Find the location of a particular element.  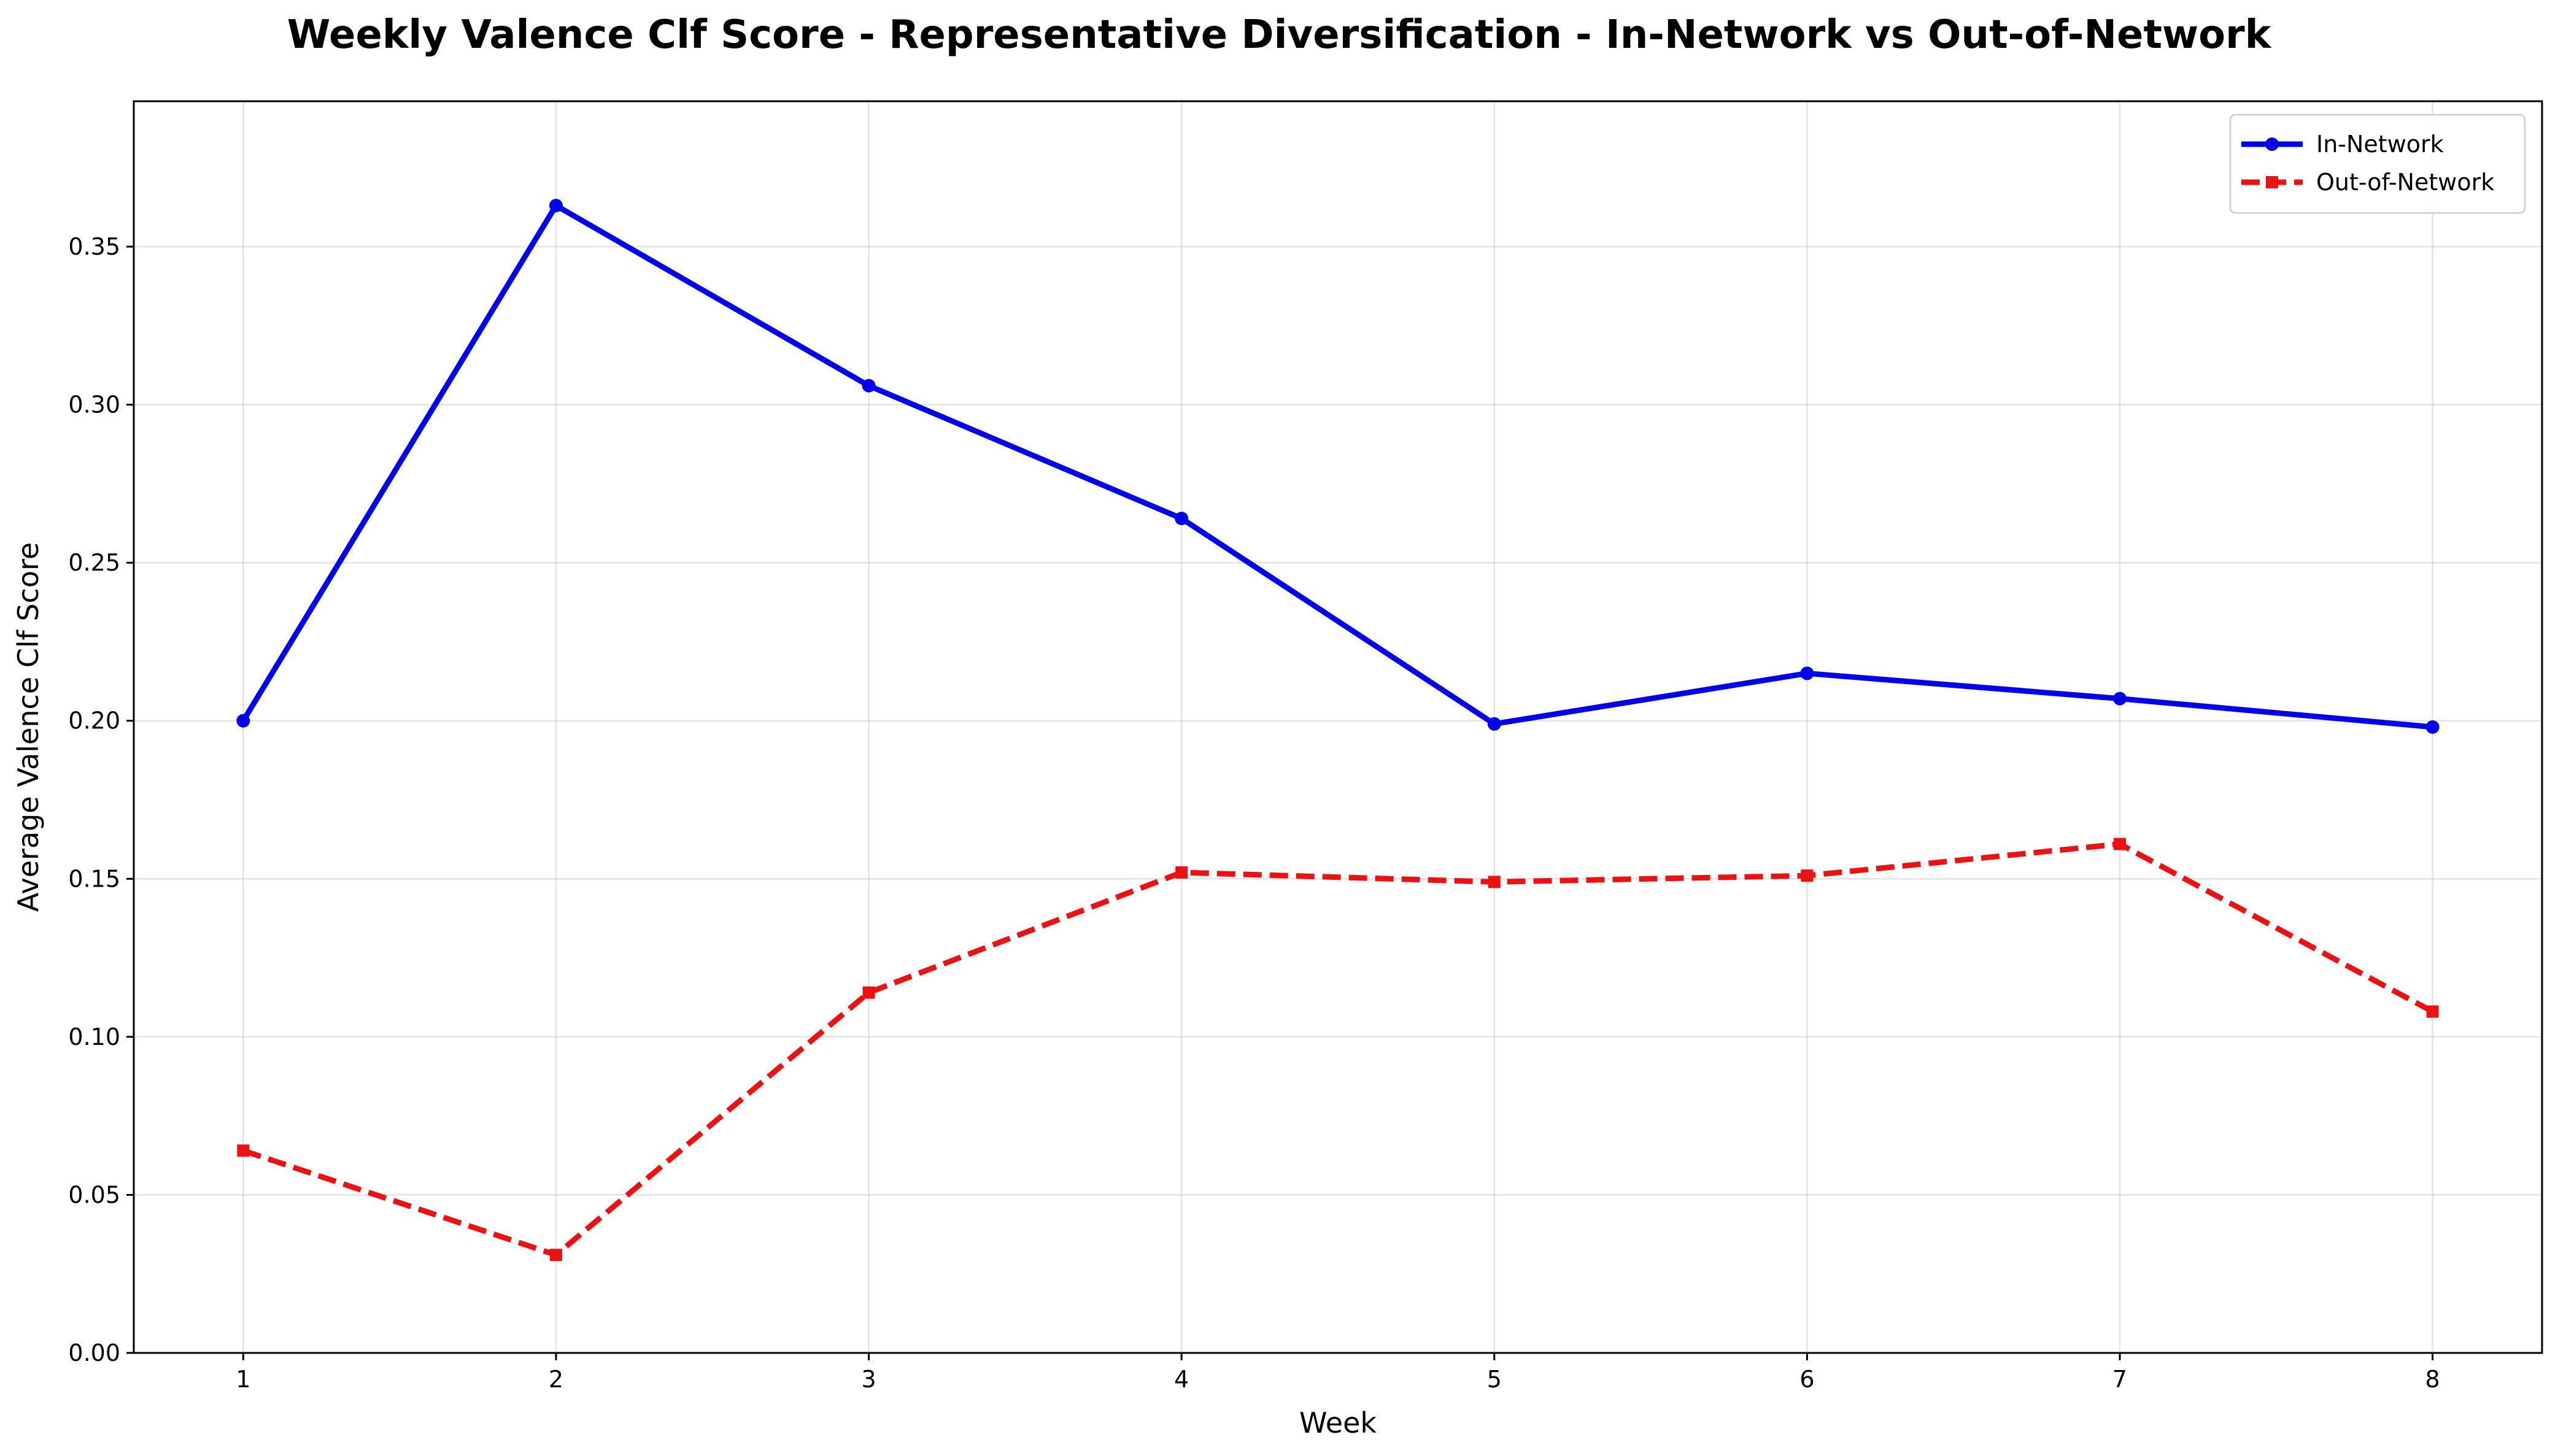

x-axis: 1 2 3 4 5 6 7 8 is located at coordinates (1338, 1373).